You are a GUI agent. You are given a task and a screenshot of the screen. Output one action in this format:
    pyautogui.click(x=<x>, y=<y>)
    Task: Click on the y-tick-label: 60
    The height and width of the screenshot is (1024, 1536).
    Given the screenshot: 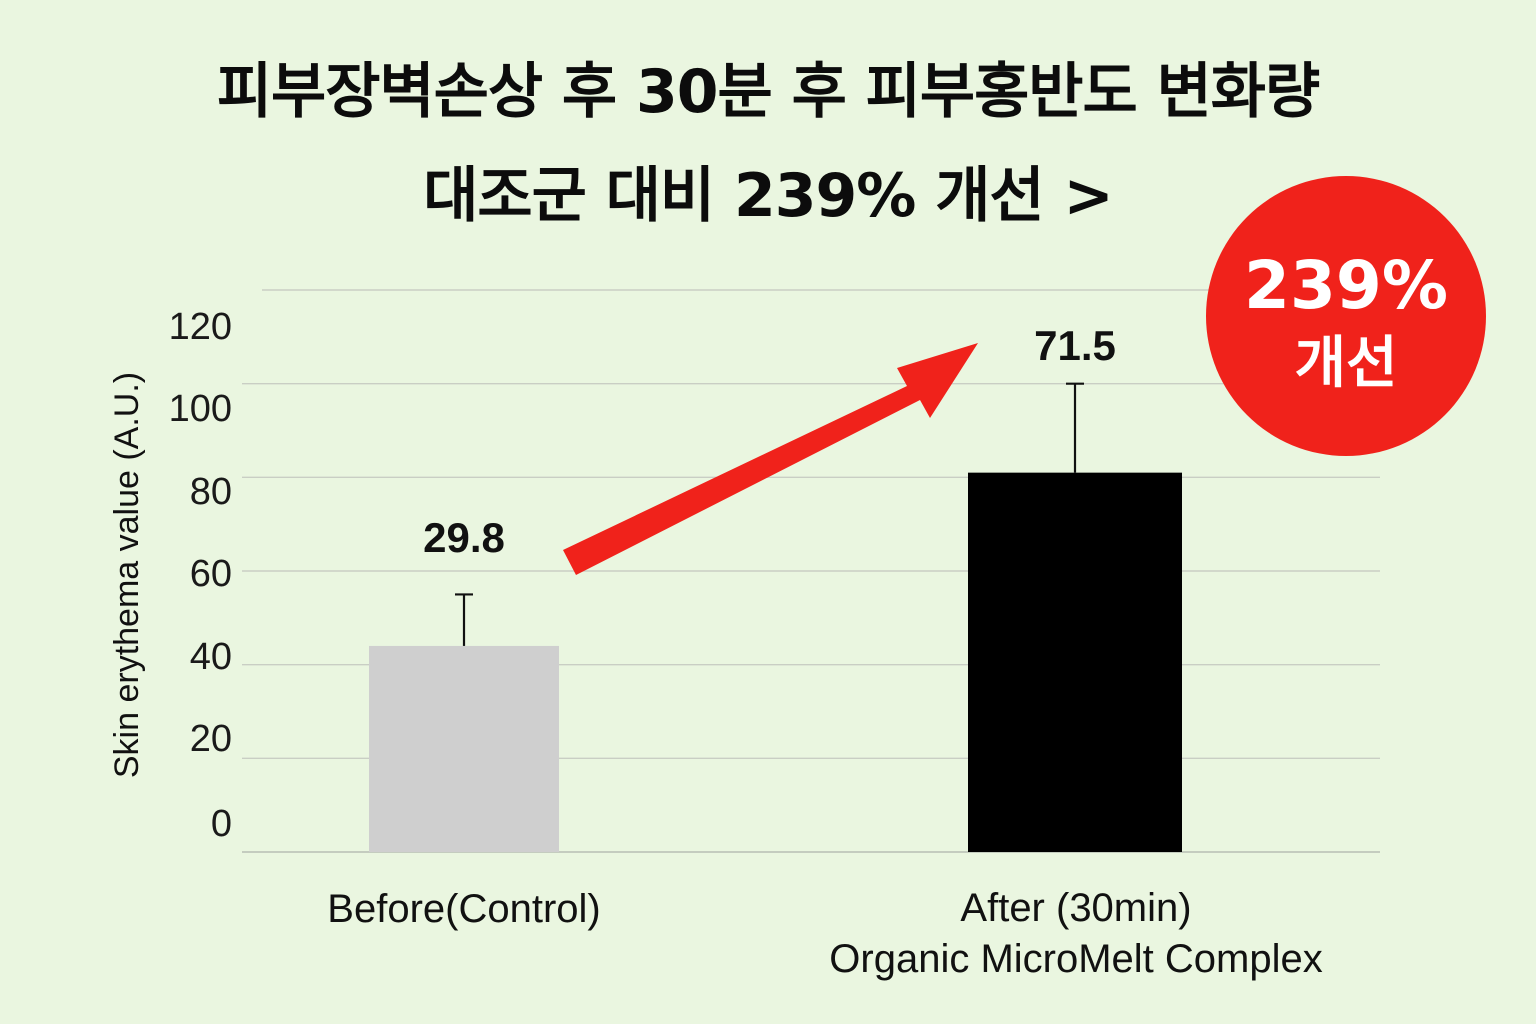 What is the action you would take?
    pyautogui.click(x=211, y=574)
    